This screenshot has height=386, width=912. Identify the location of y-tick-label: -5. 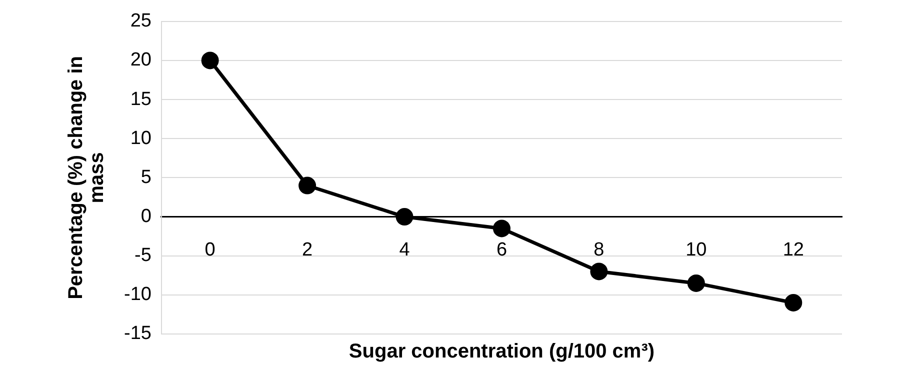
(143, 255).